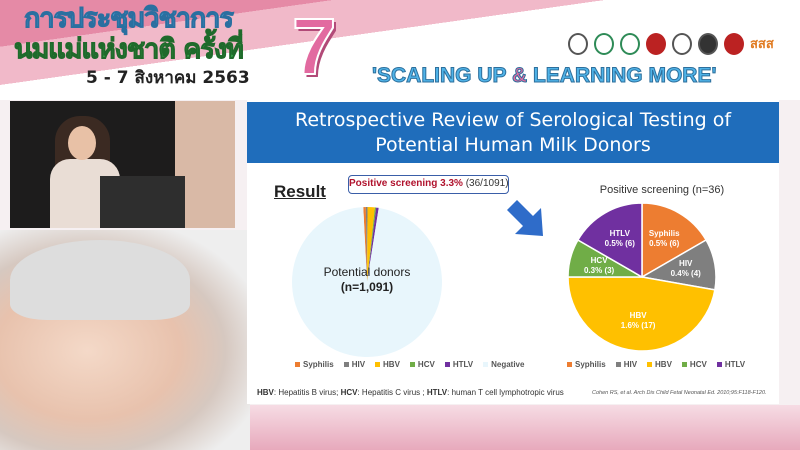  I want to click on center-label-line1: Potential donors, so click(367, 272).